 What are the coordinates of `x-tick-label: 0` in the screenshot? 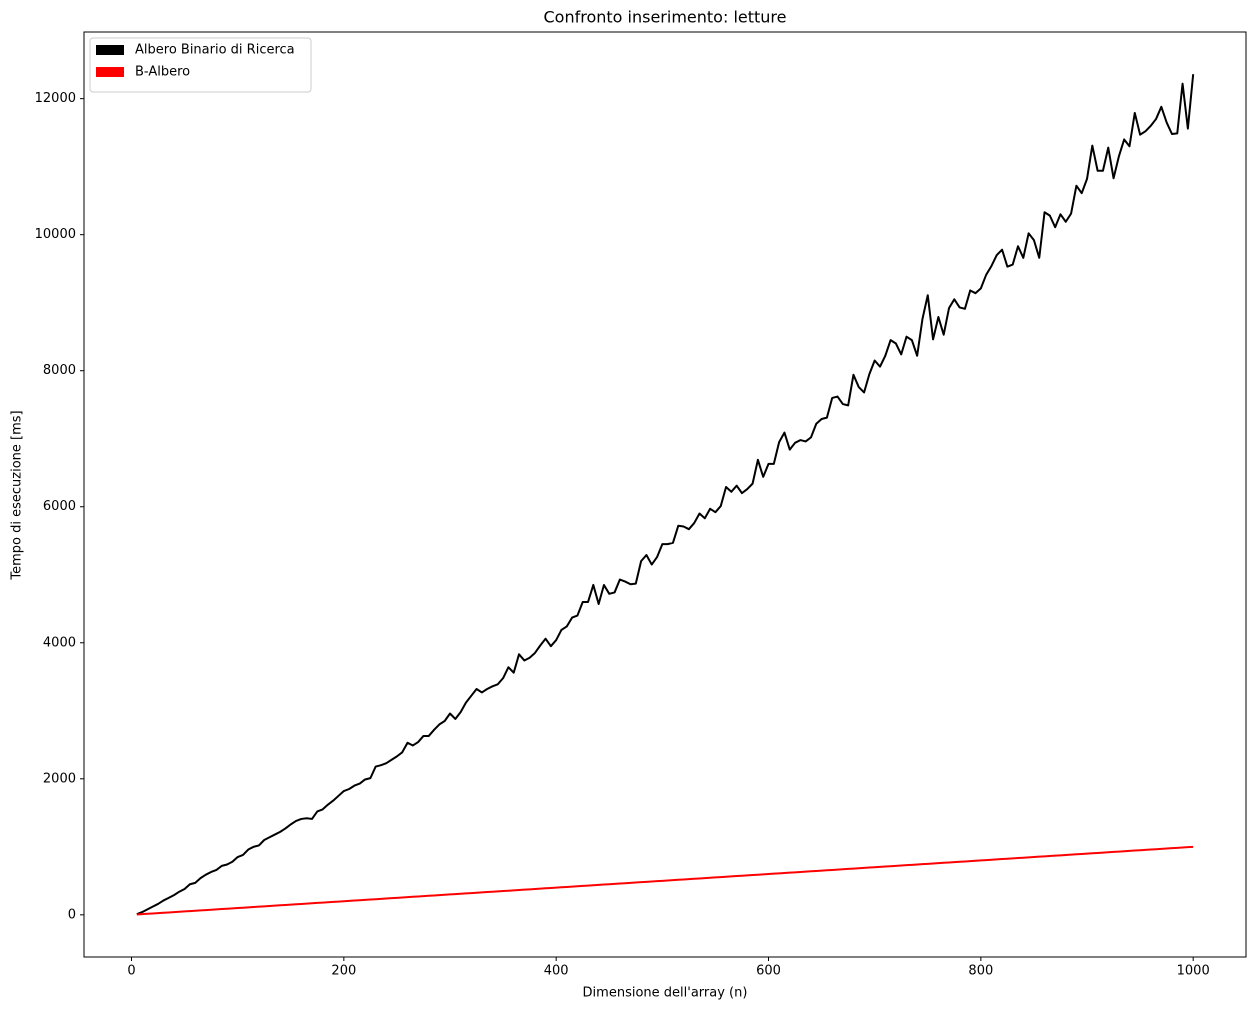 It's located at (131, 971).